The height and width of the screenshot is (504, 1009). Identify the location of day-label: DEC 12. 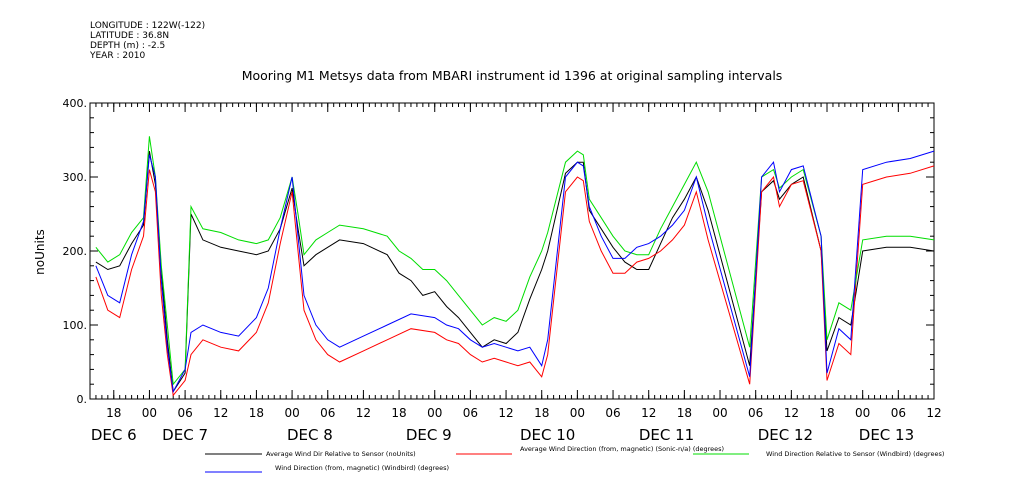
(785, 435).